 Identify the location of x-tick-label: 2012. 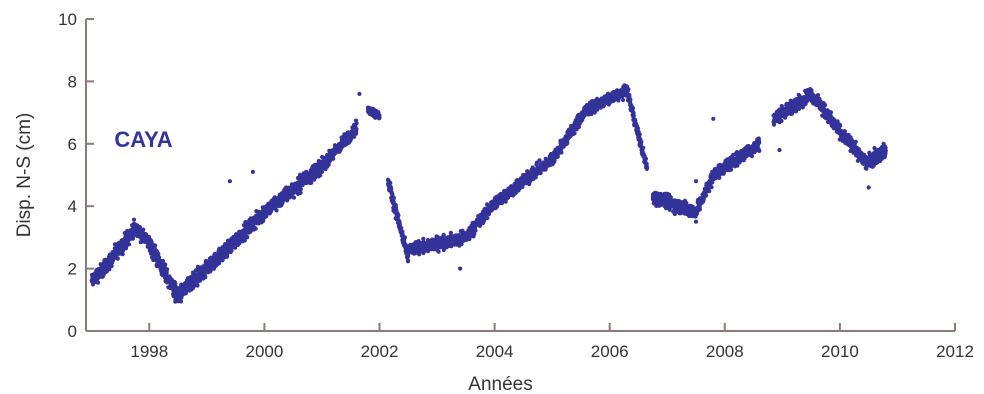
(955, 351).